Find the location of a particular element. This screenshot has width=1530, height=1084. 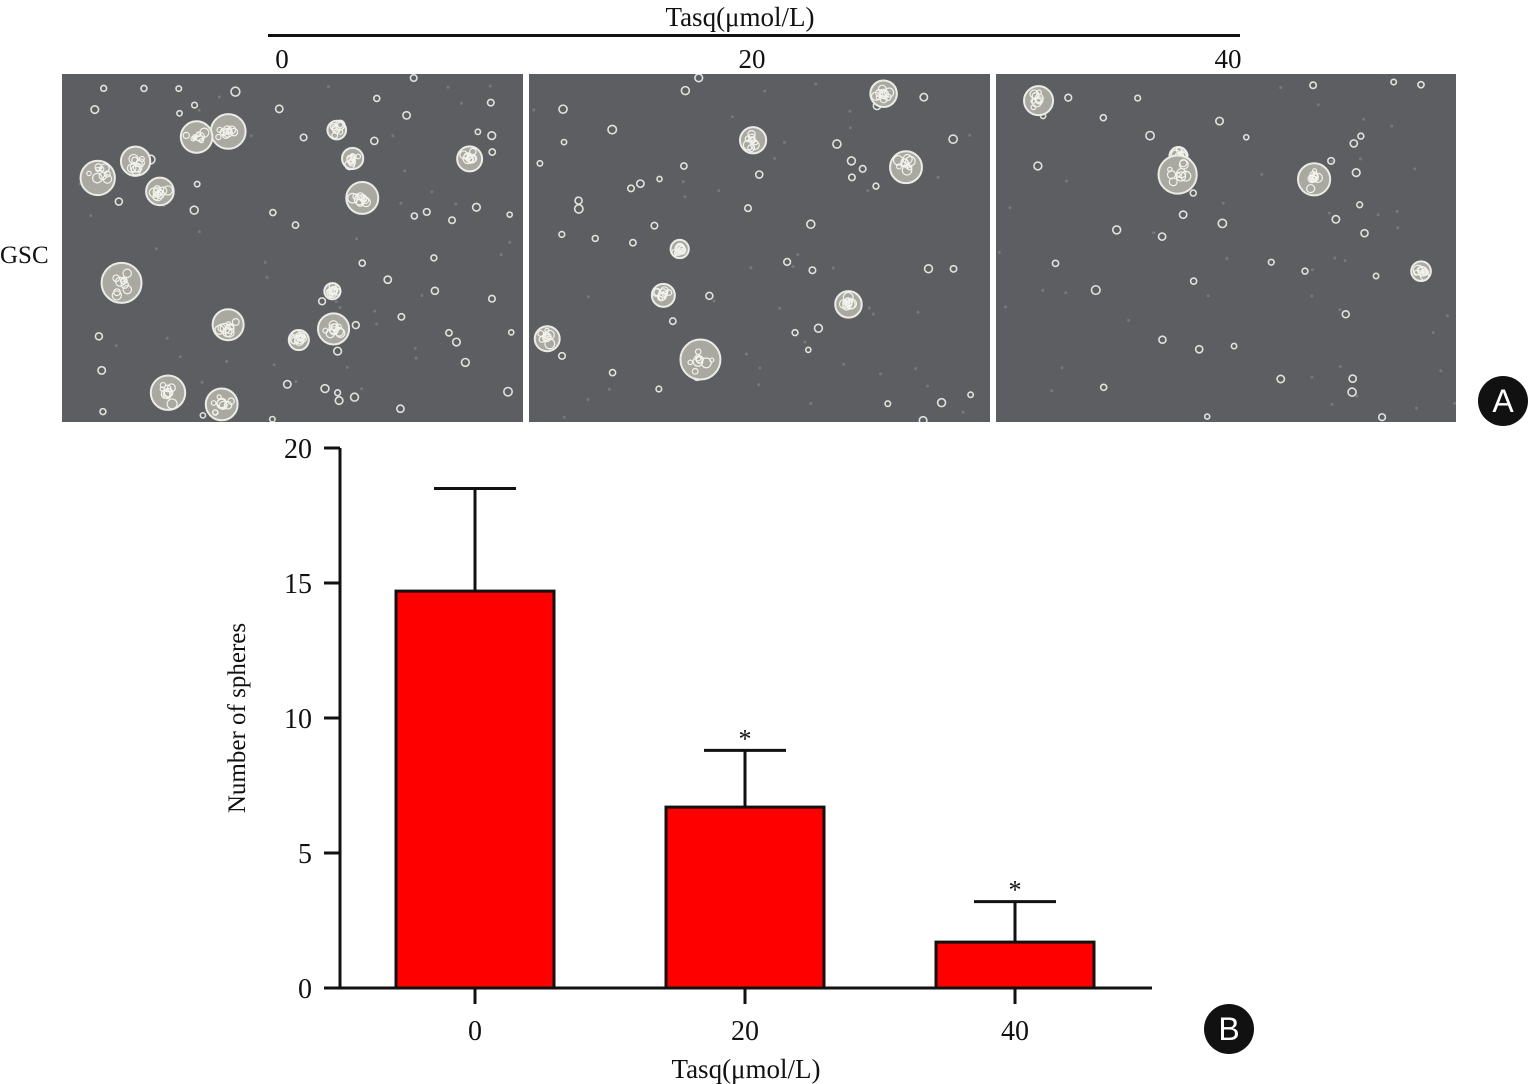

micrograph-background is located at coordinates (1226, 248).